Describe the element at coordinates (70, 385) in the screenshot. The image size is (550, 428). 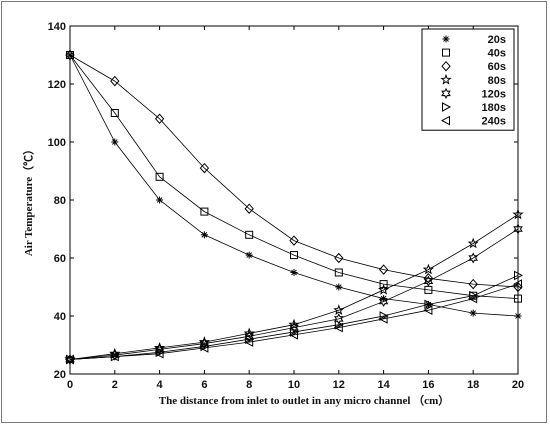
I see `x-tick-label: 0` at that location.